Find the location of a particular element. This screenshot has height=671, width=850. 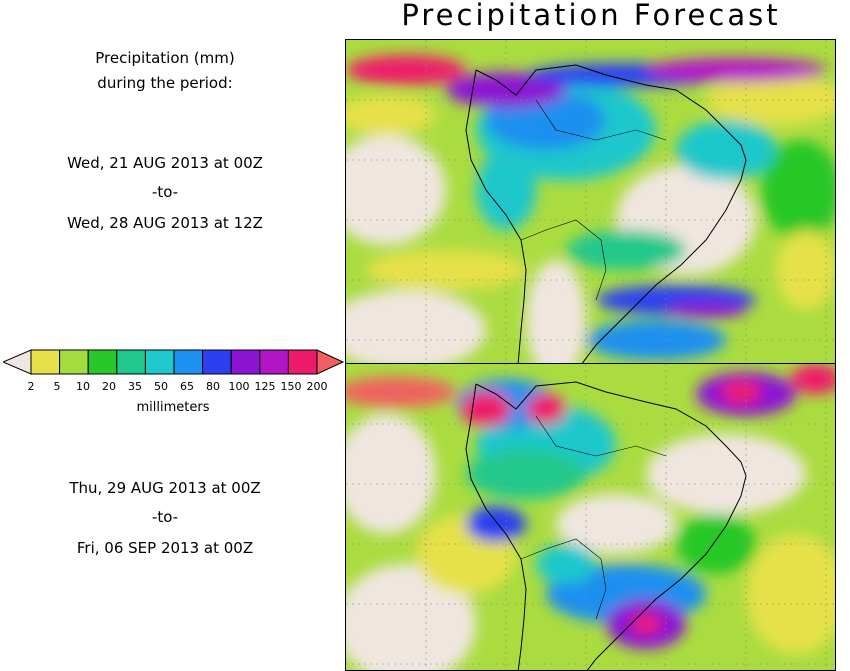

legend-tick-label: 10 is located at coordinates (83, 386).